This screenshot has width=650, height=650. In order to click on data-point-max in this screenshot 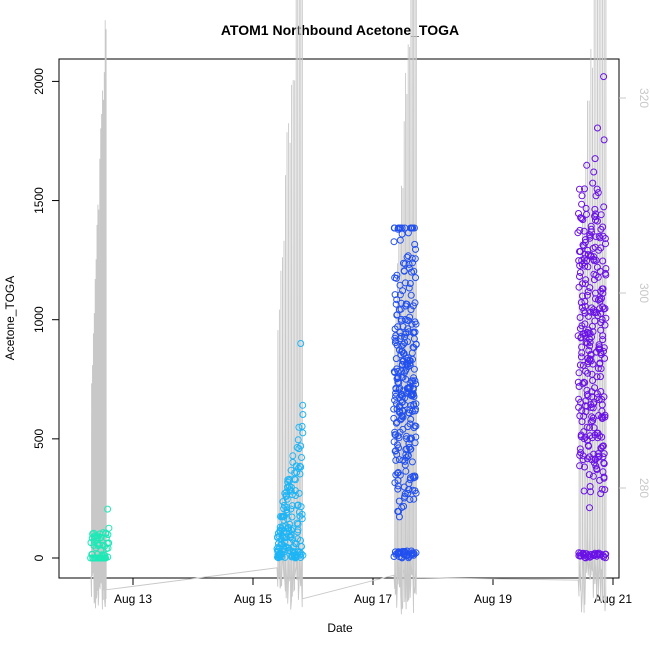, I will do `click(108, 509)`.